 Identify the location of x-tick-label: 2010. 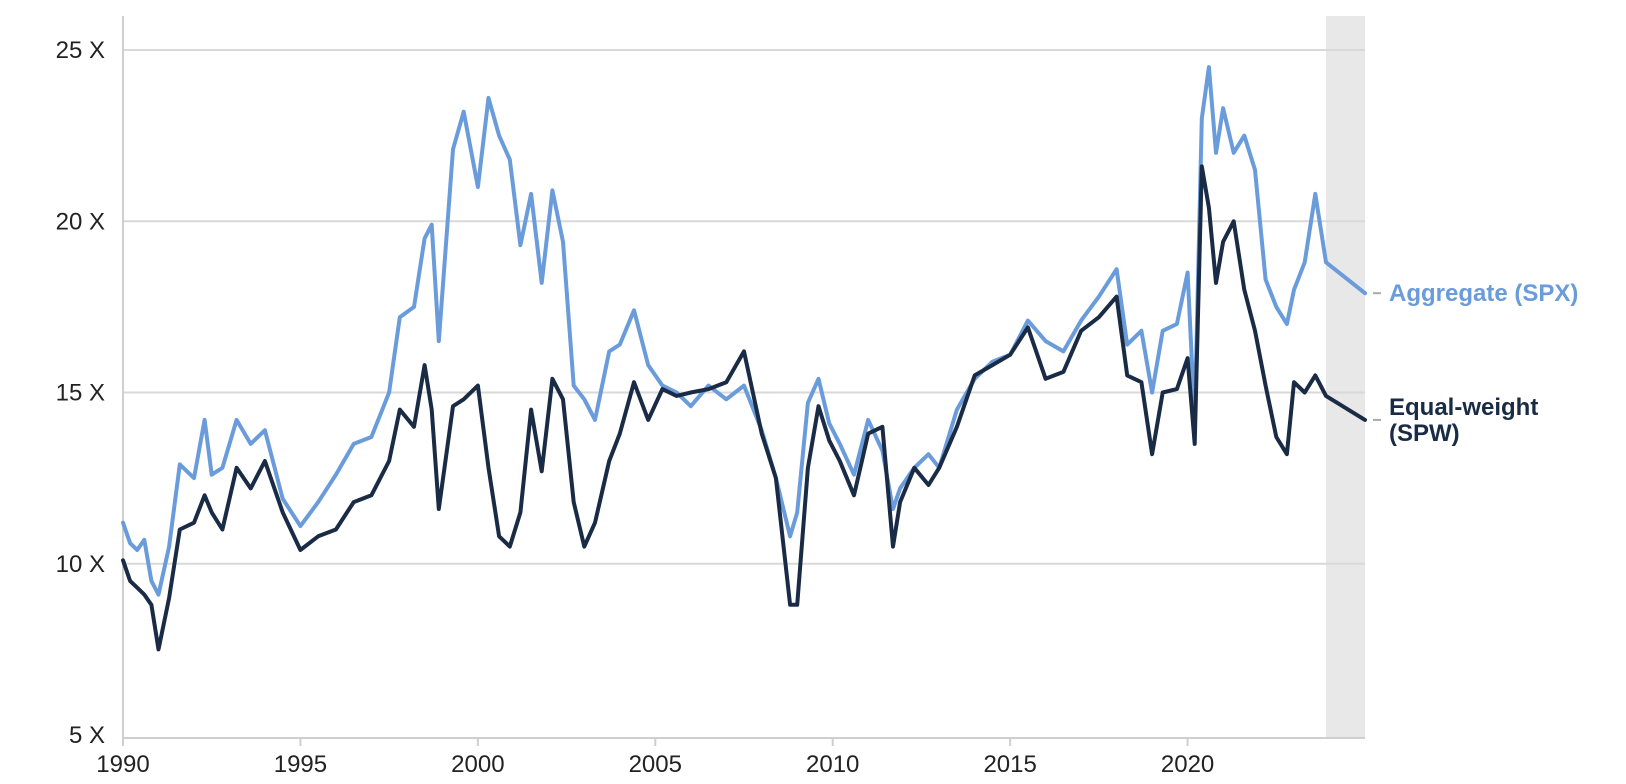
(832, 764).